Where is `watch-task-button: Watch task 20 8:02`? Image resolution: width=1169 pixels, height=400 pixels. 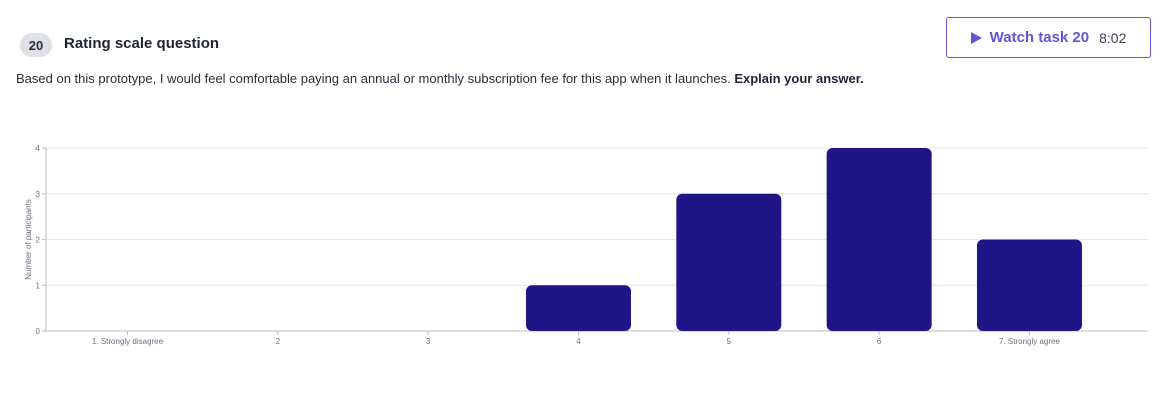 watch-task-button: Watch task 20 8:02 is located at coordinates (1048, 37).